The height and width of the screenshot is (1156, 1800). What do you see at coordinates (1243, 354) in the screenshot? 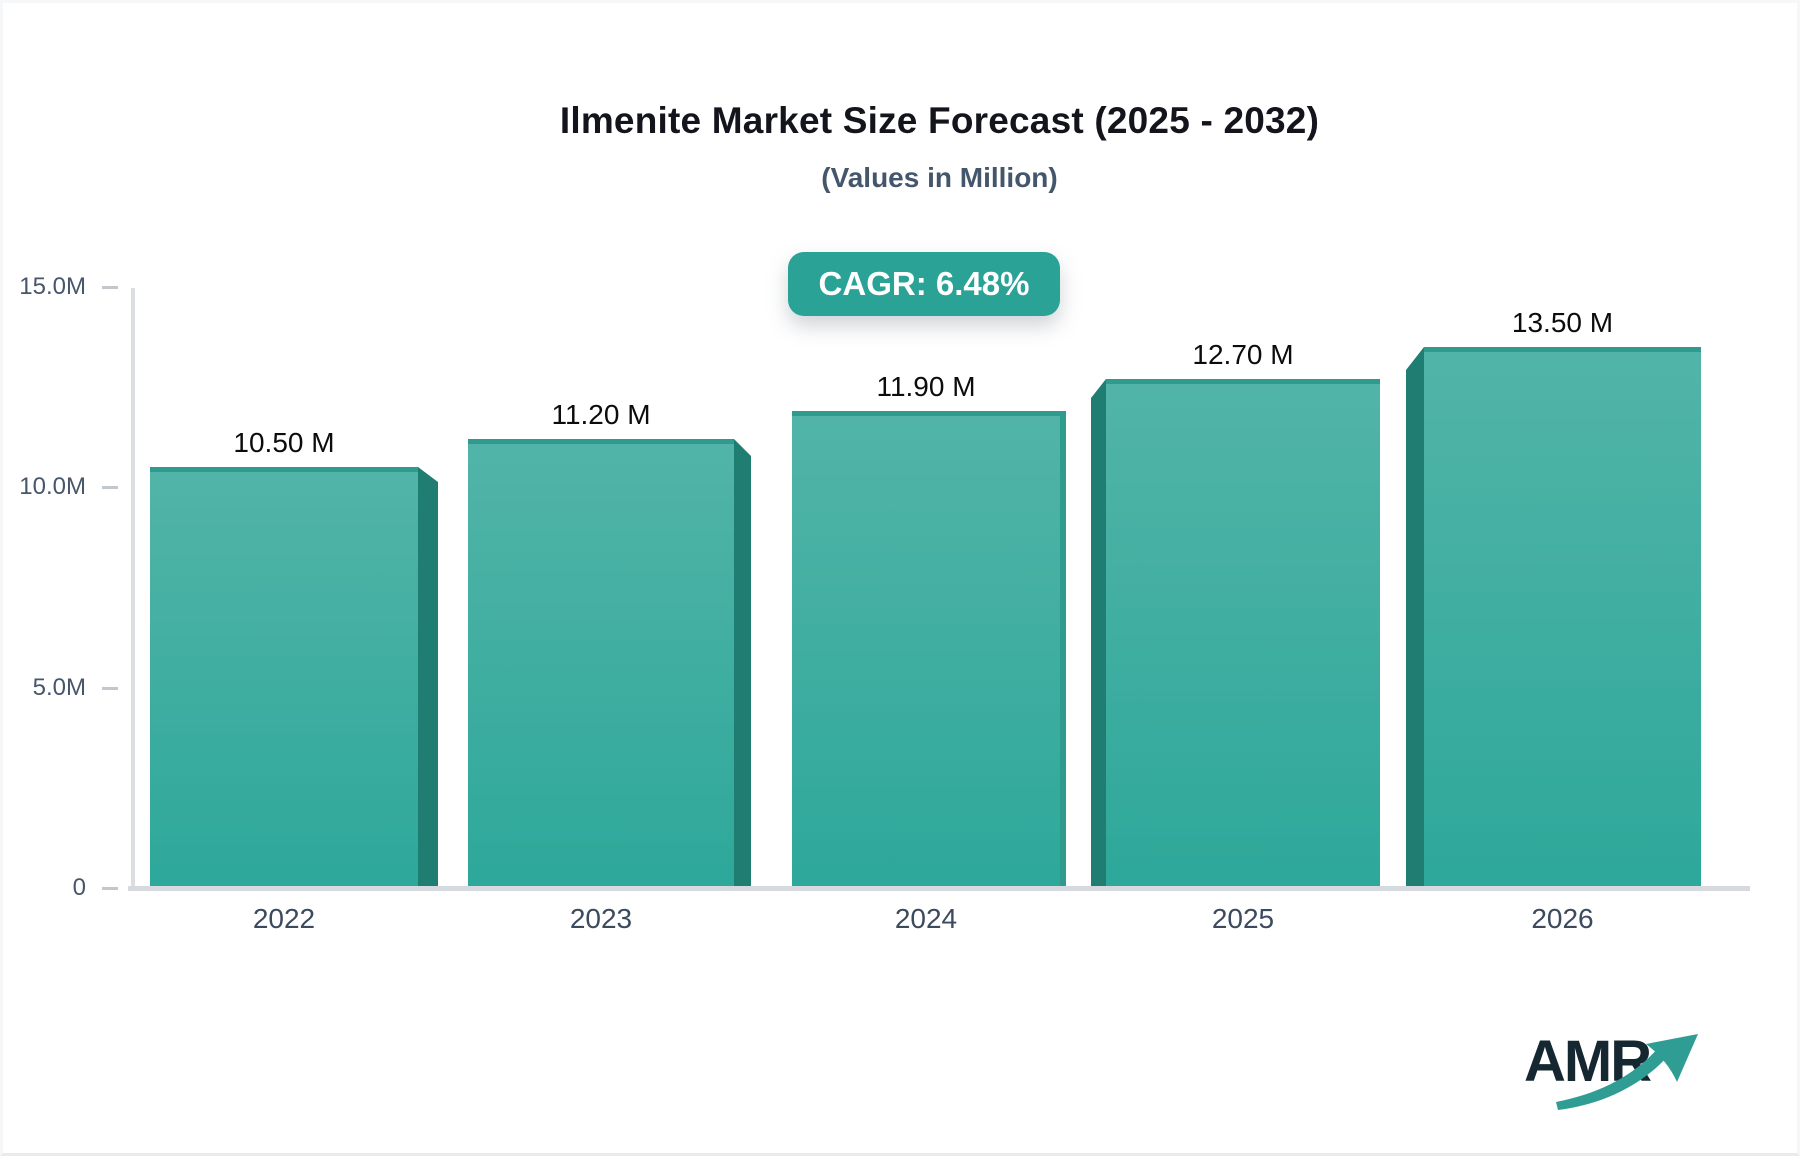
I see `bar-value-label: 12.70 M` at bounding box center [1243, 354].